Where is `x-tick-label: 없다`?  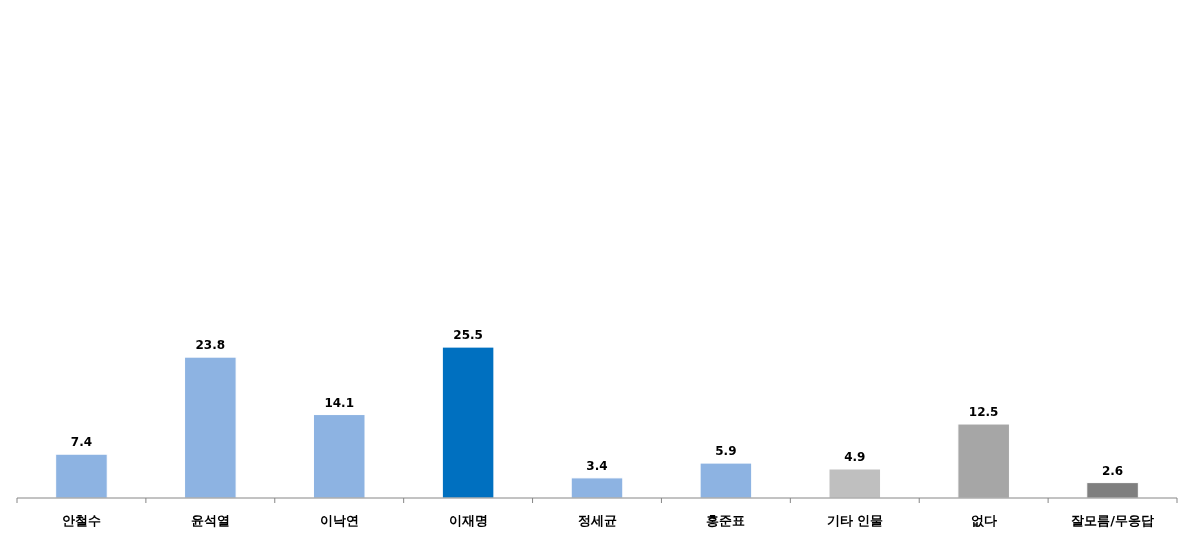 x-tick-label: 없다 is located at coordinates (983, 520).